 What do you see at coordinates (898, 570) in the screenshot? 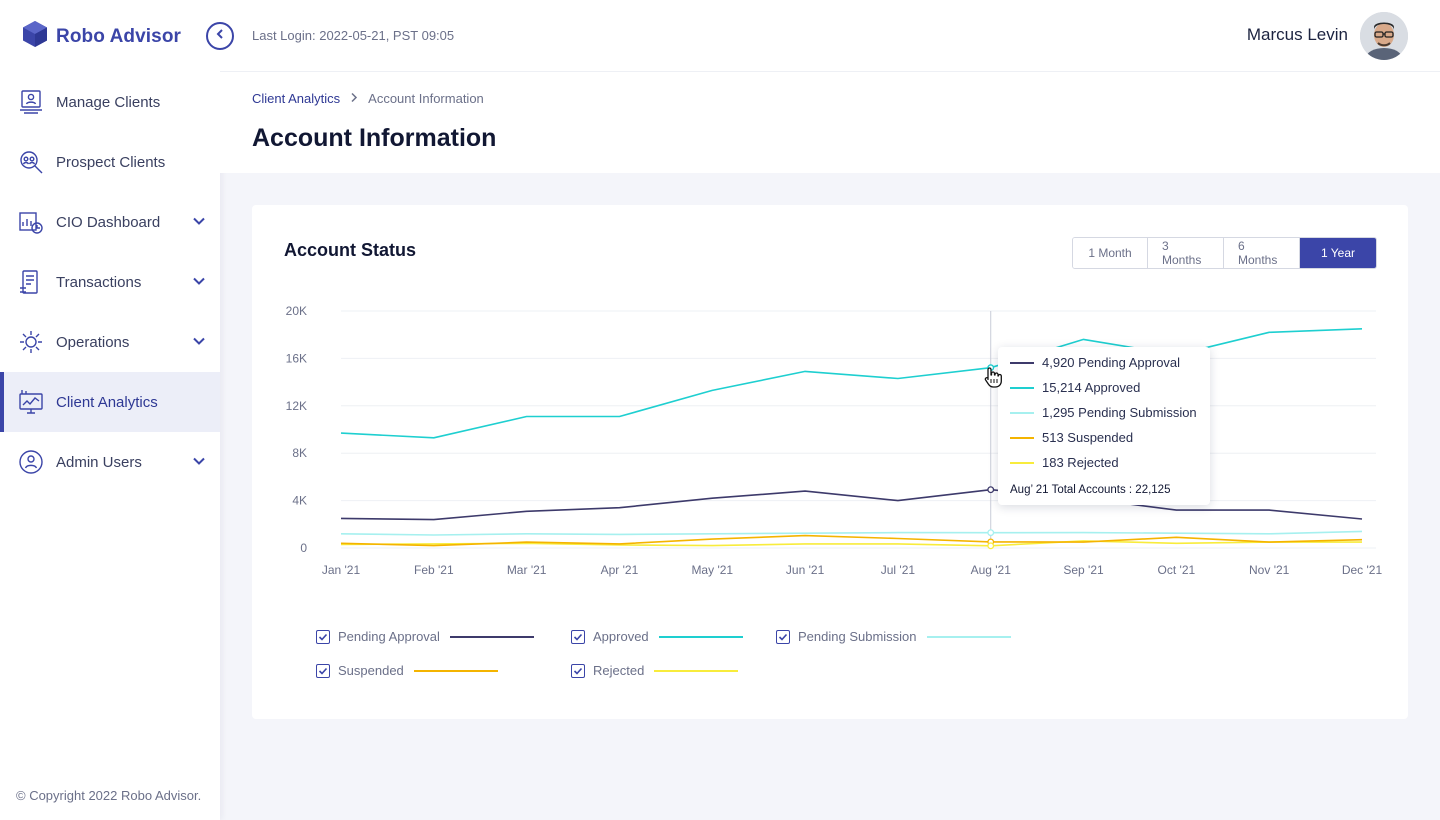
I see `x-tick-label: Jul '21` at bounding box center [898, 570].